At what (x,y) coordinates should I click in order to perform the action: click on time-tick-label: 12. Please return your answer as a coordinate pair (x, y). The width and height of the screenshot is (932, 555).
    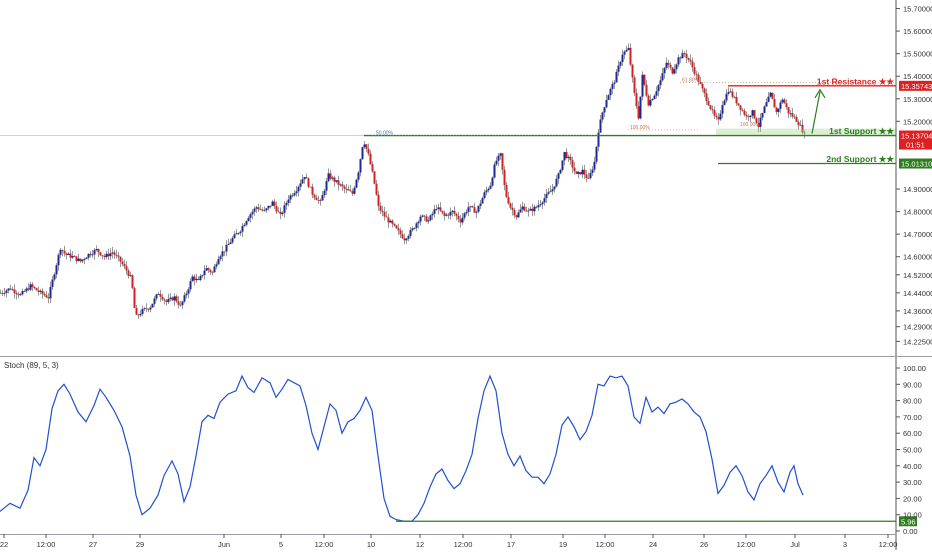
    Looking at the image, I should click on (420, 544).